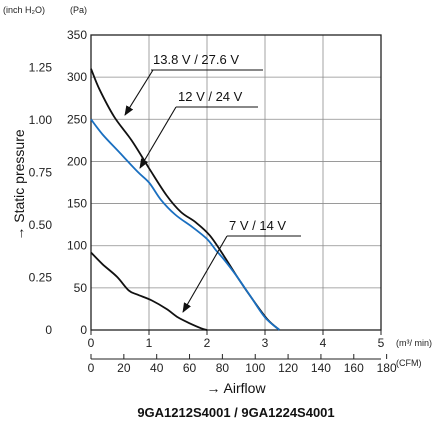 The width and height of the screenshot is (433, 423). Describe the element at coordinates (381, 343) in the screenshot. I see `x-tick-label: 5` at that location.